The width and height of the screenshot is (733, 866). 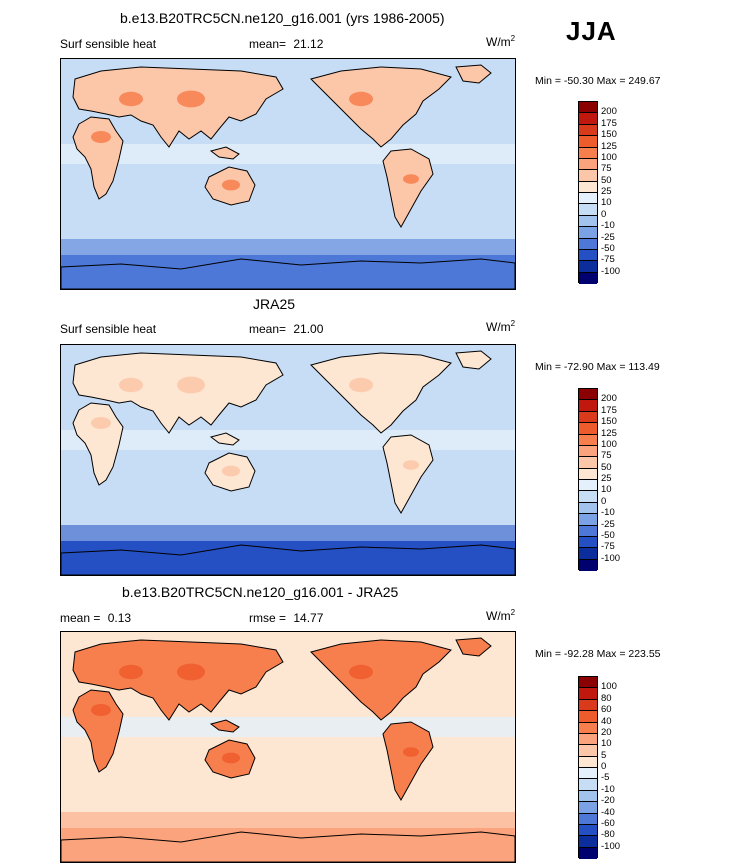 What do you see at coordinates (119, 618) in the screenshot?
I see `panel3-mean-value: 0.13` at bounding box center [119, 618].